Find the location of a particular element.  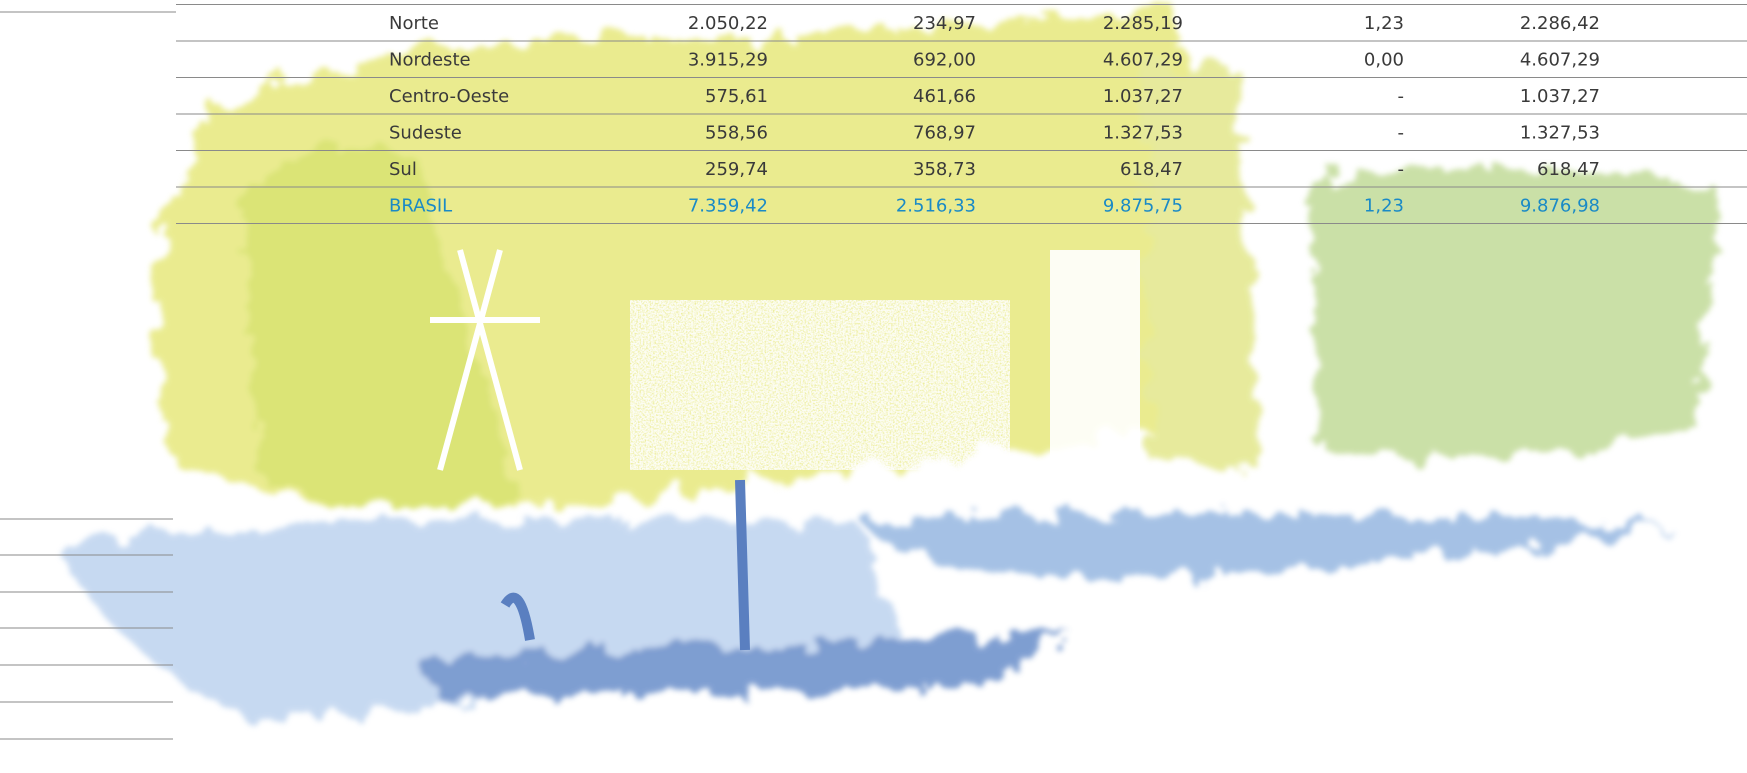

cell-value: 9.876,98 is located at coordinates (1560, 205).